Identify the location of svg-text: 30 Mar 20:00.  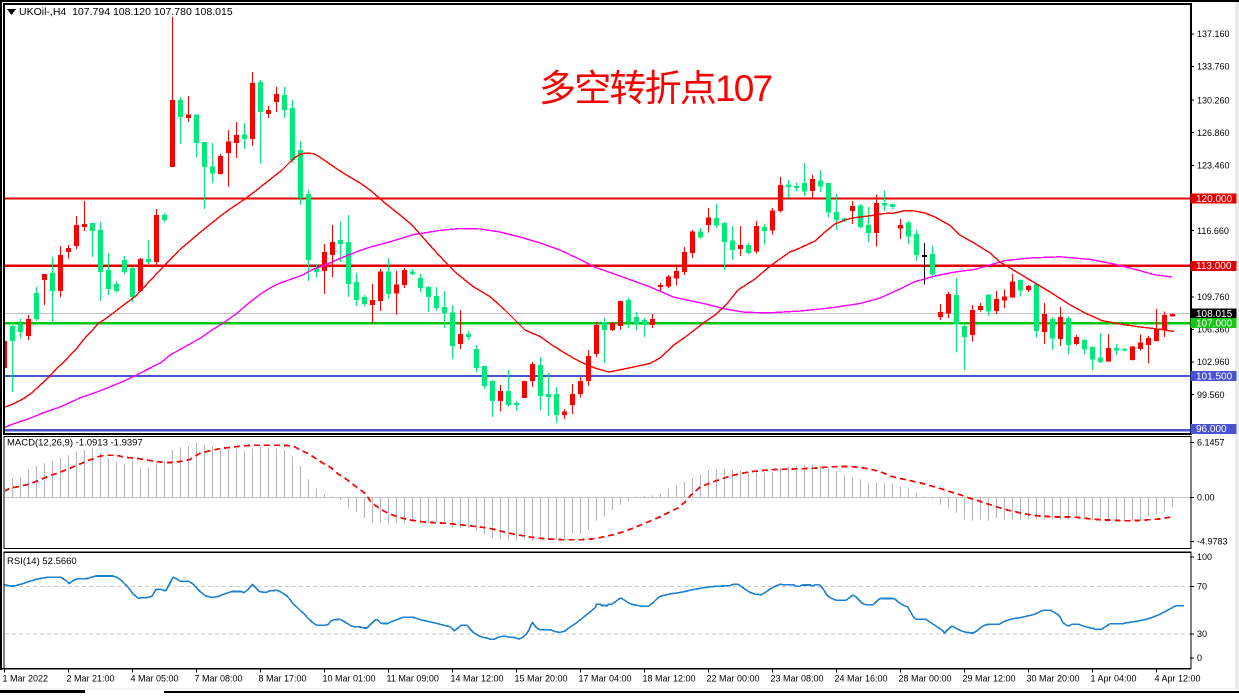
(1053, 679).